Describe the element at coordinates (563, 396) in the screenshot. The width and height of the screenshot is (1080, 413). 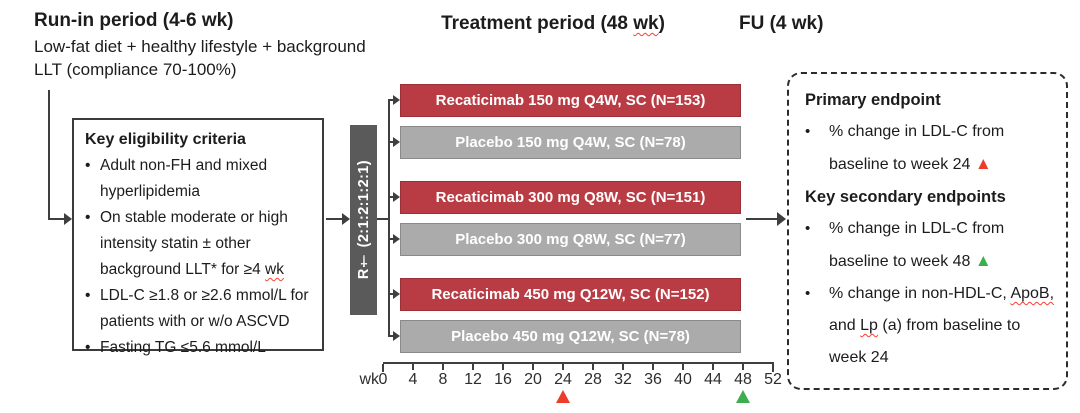
I see `primary-endpoint-marker-icon` at that location.